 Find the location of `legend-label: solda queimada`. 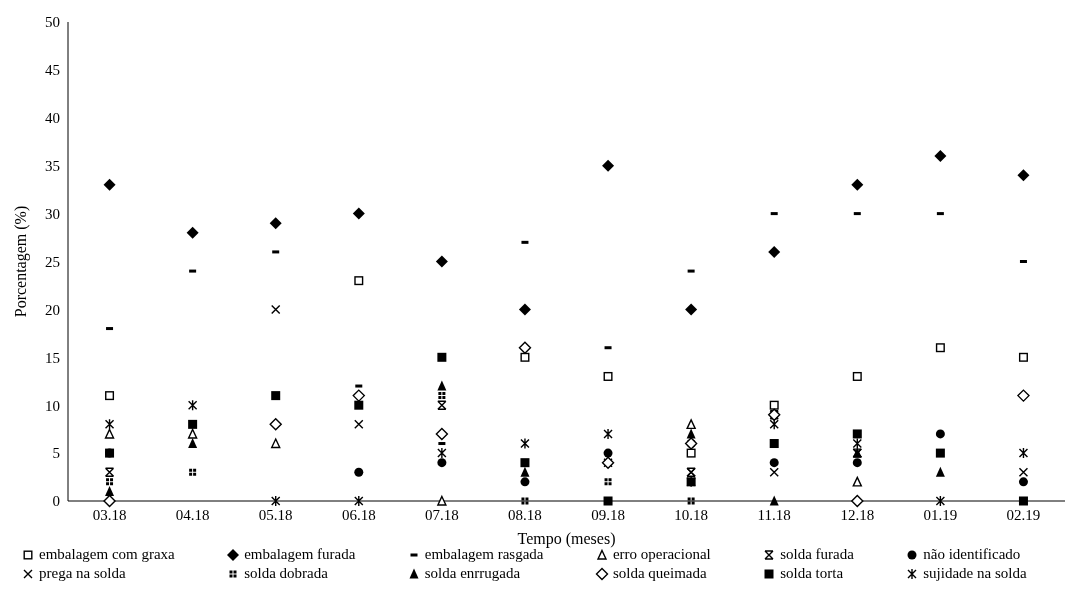

legend-label: solda queimada is located at coordinates (659, 573).